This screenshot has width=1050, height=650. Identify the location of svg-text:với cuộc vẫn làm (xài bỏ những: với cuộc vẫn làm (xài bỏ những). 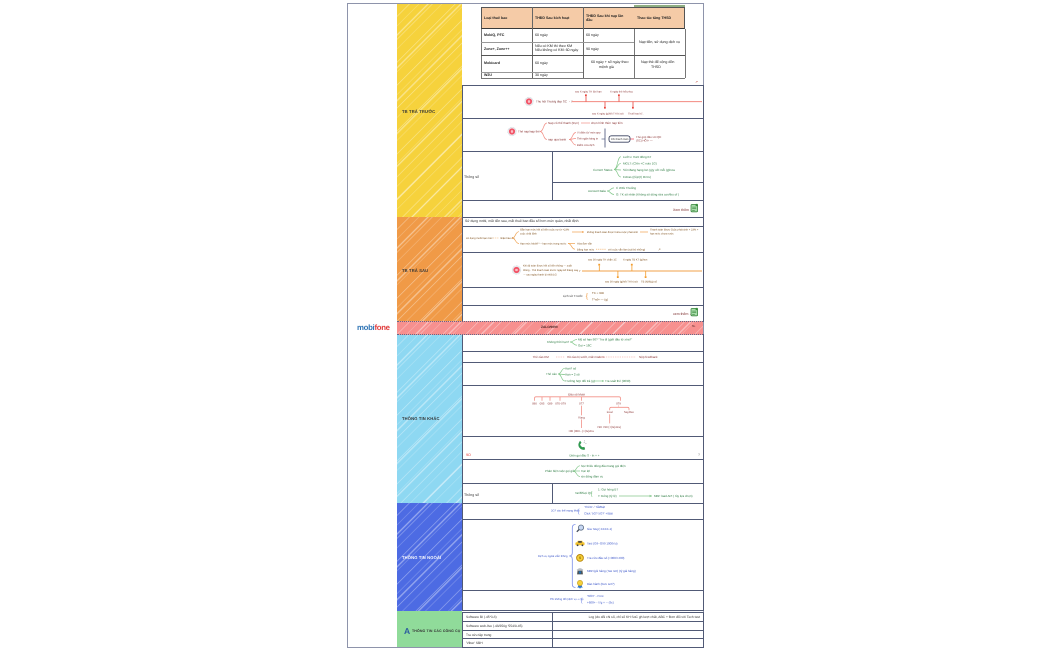
(626, 249).